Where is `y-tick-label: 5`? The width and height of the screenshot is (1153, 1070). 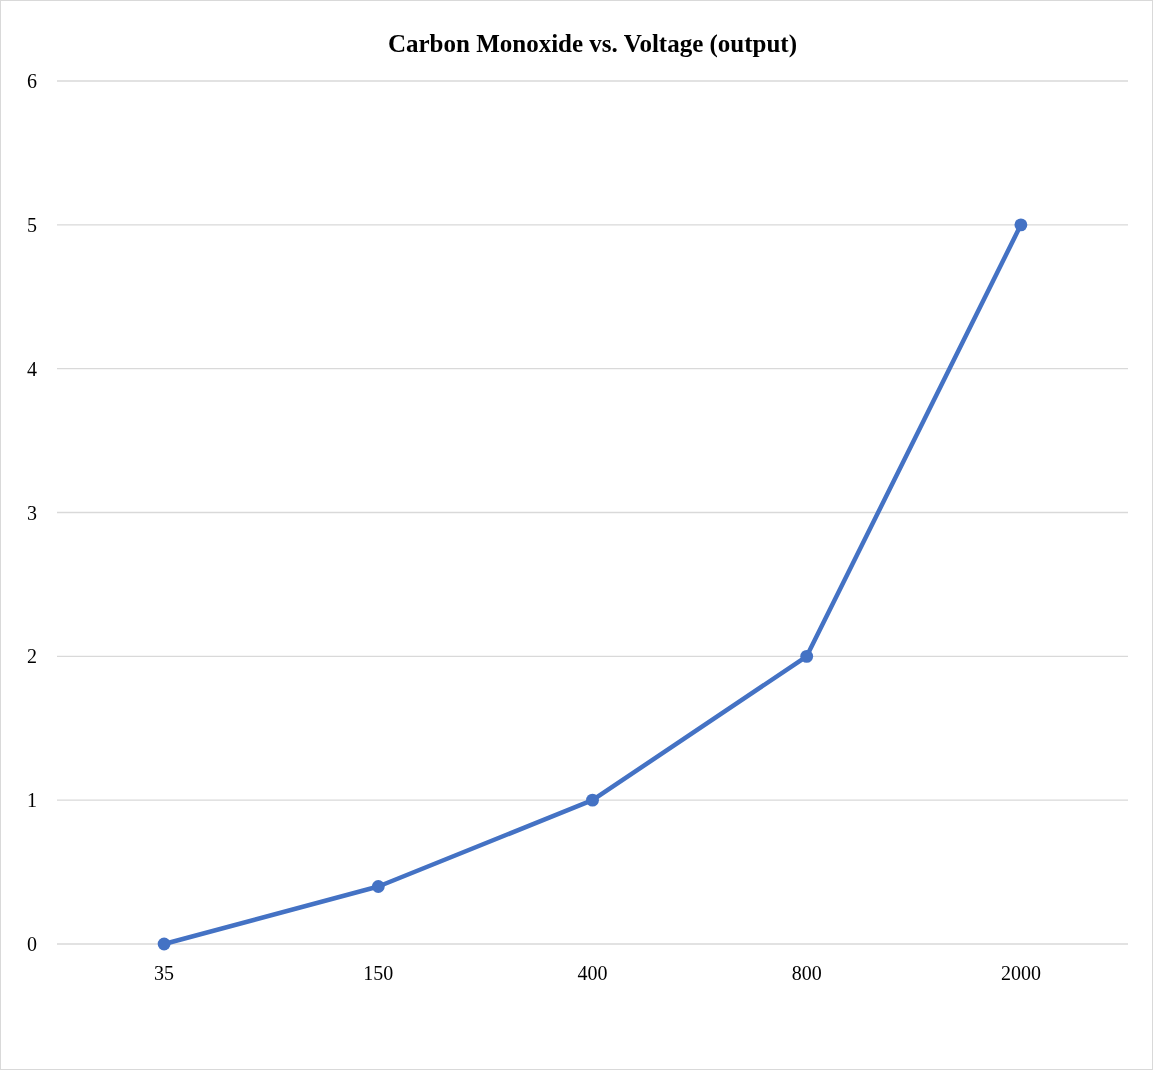
y-tick-label: 5 is located at coordinates (32, 224).